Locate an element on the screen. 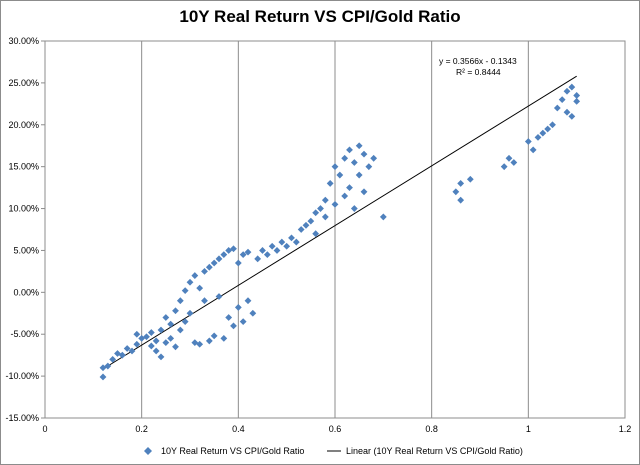 The width and height of the screenshot is (640, 465). x-tick-label: 1.2 is located at coordinates (625, 429).